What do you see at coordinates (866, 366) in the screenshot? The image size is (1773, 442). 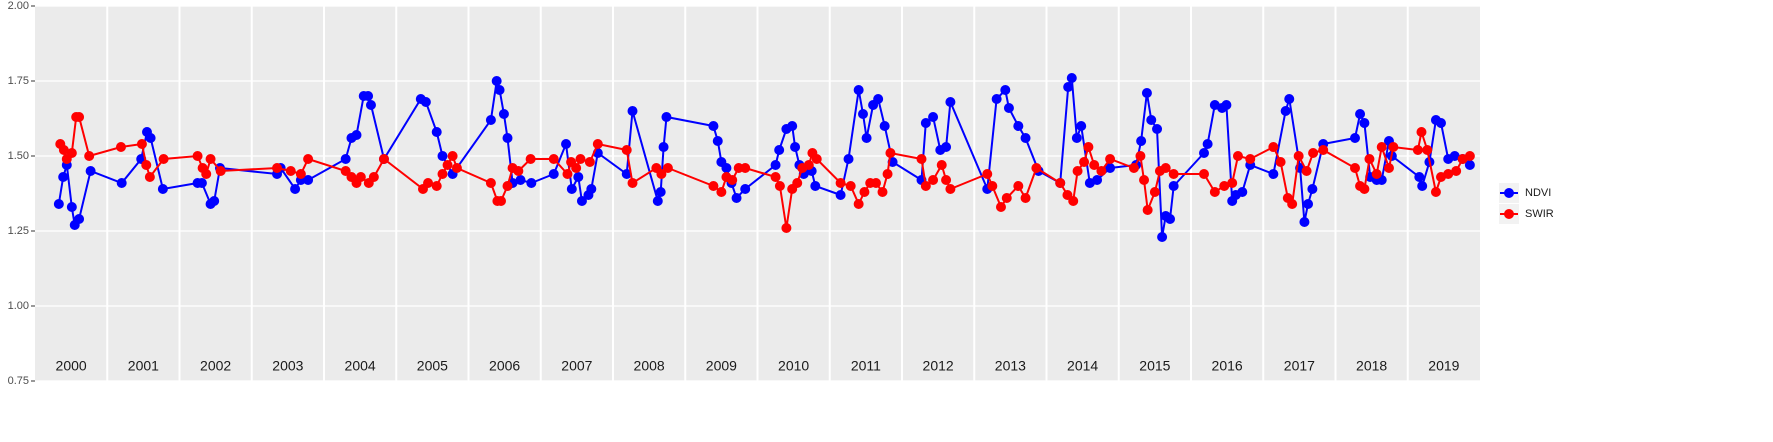 I see `x-tick-label: 2011` at bounding box center [866, 366].